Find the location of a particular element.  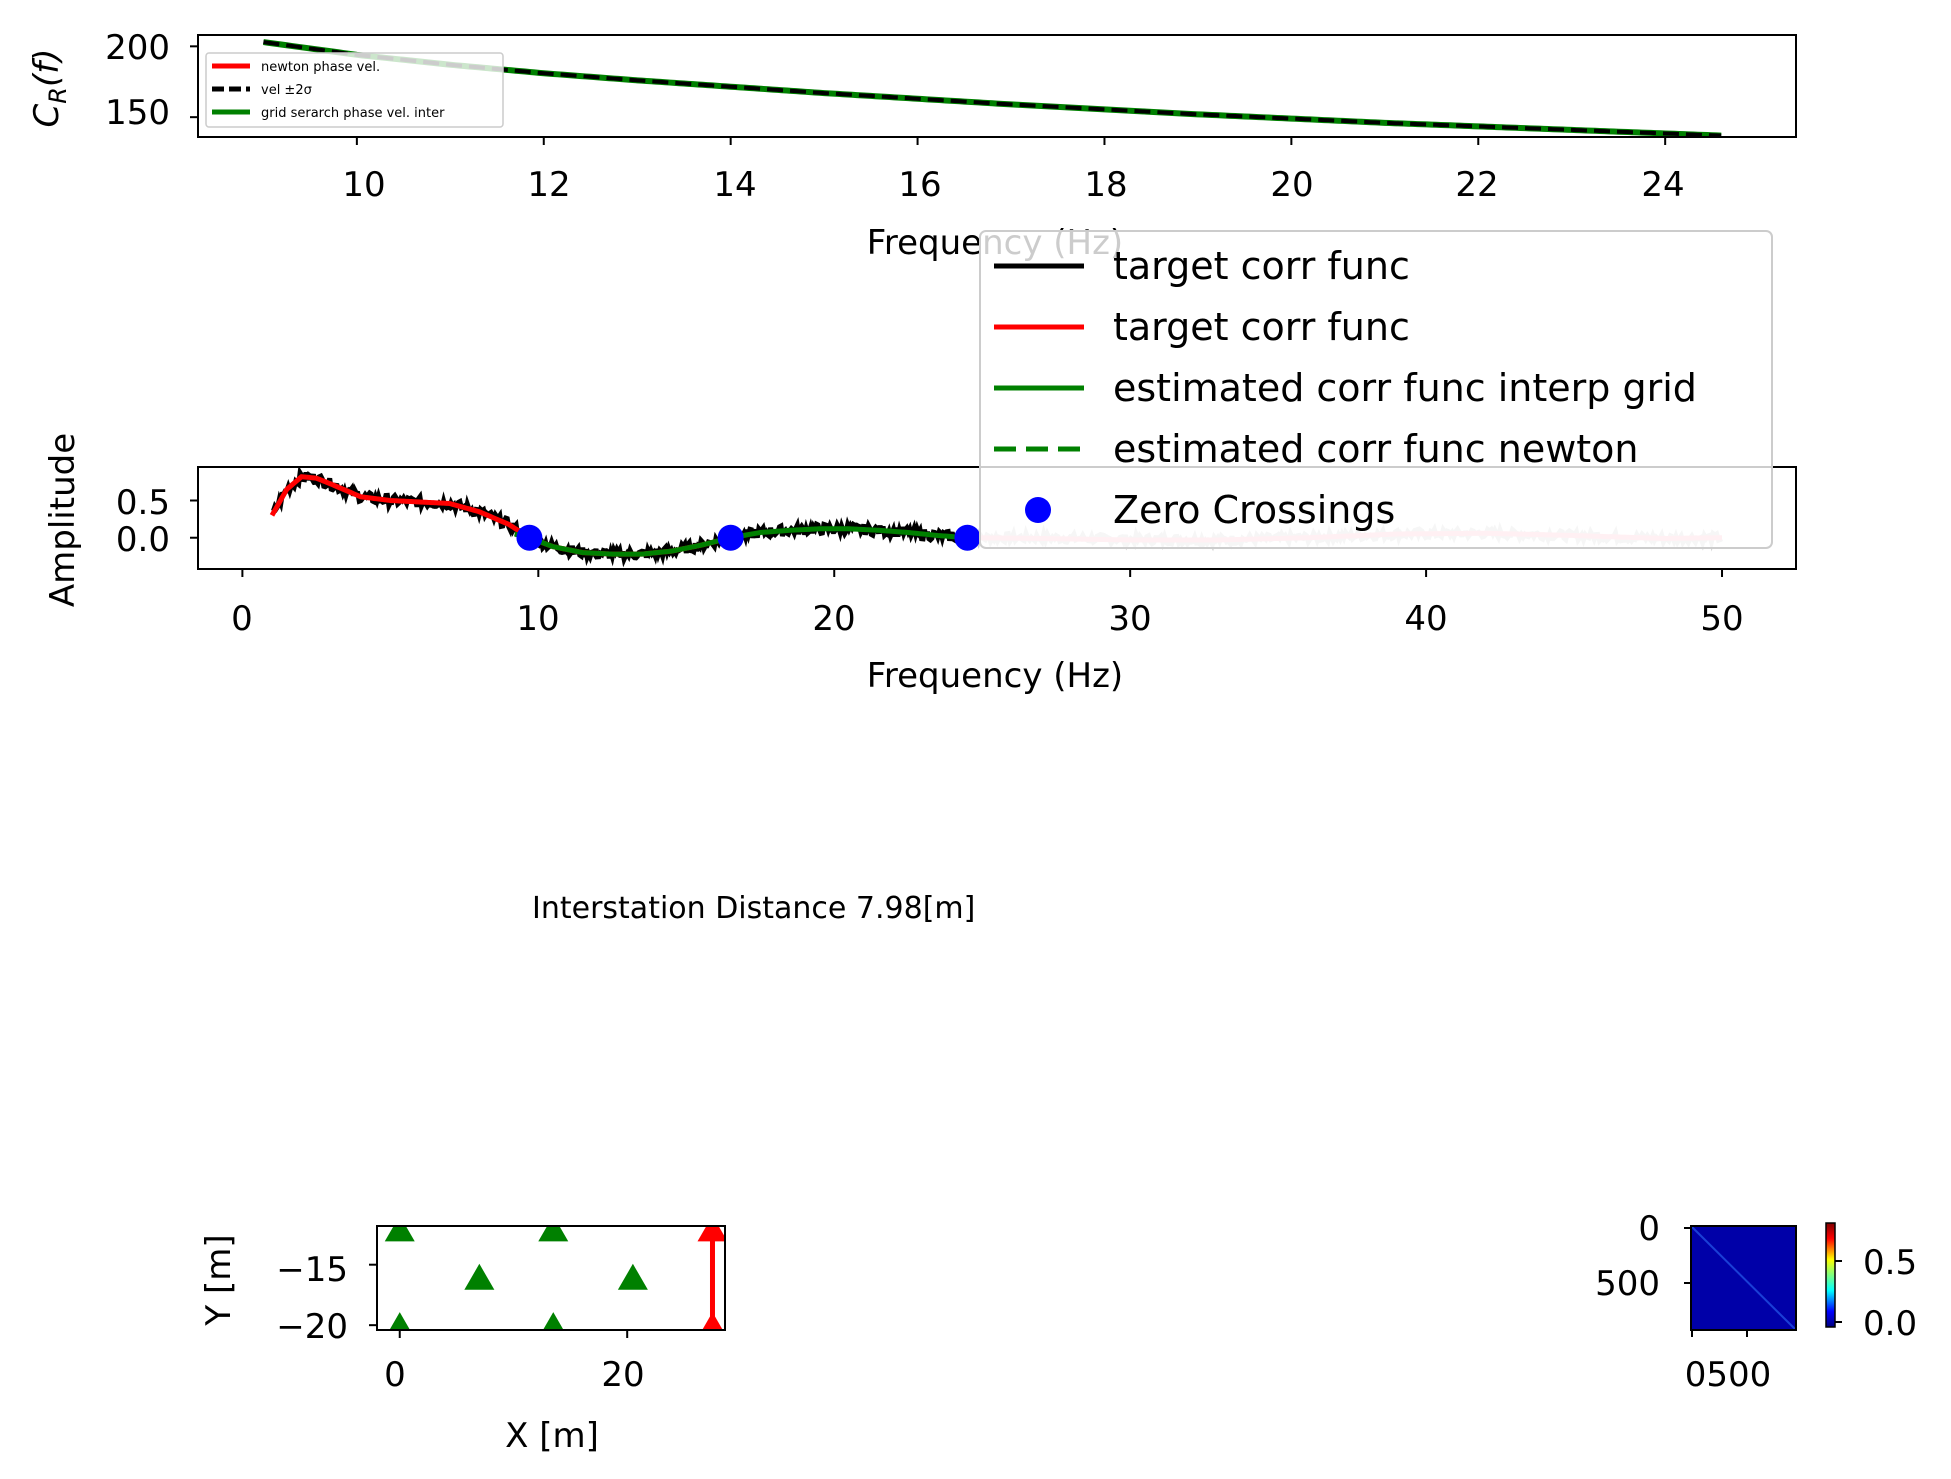

legend2-box is located at coordinates (1376, 389).